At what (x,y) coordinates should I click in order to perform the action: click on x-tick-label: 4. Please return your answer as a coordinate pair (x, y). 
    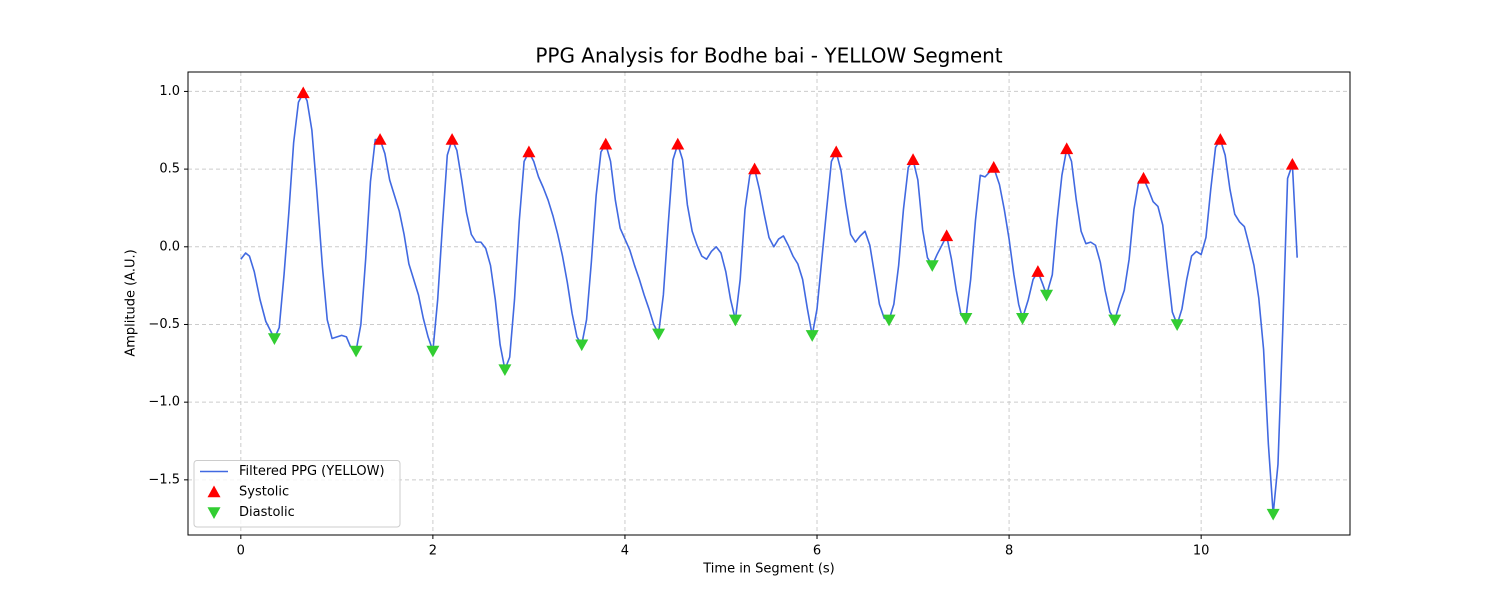
    Looking at the image, I should click on (625, 551).